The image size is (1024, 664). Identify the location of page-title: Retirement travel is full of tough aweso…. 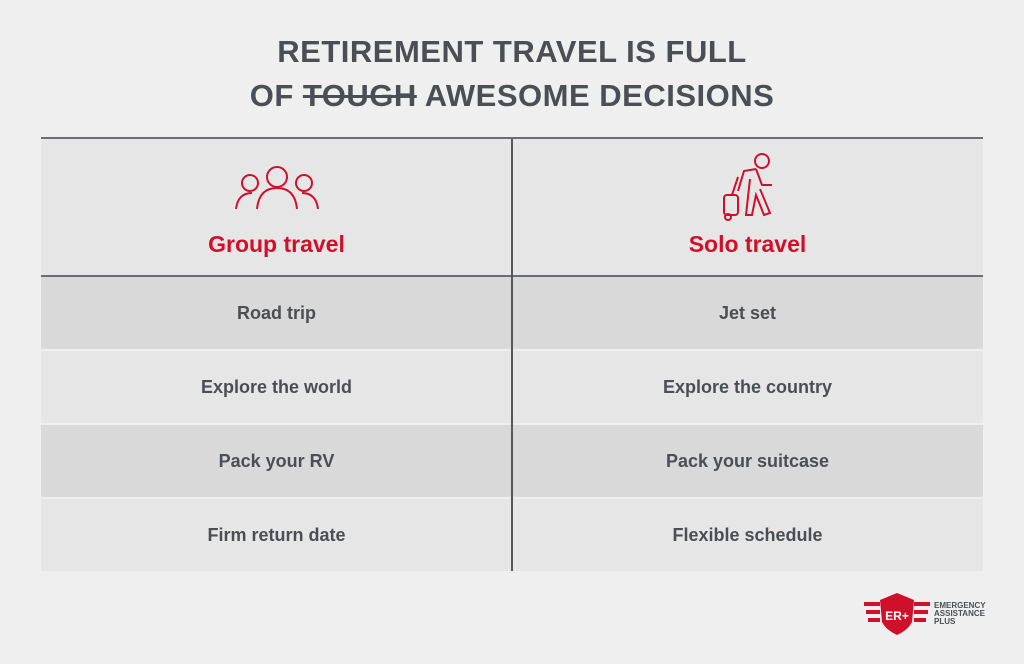
(512, 74).